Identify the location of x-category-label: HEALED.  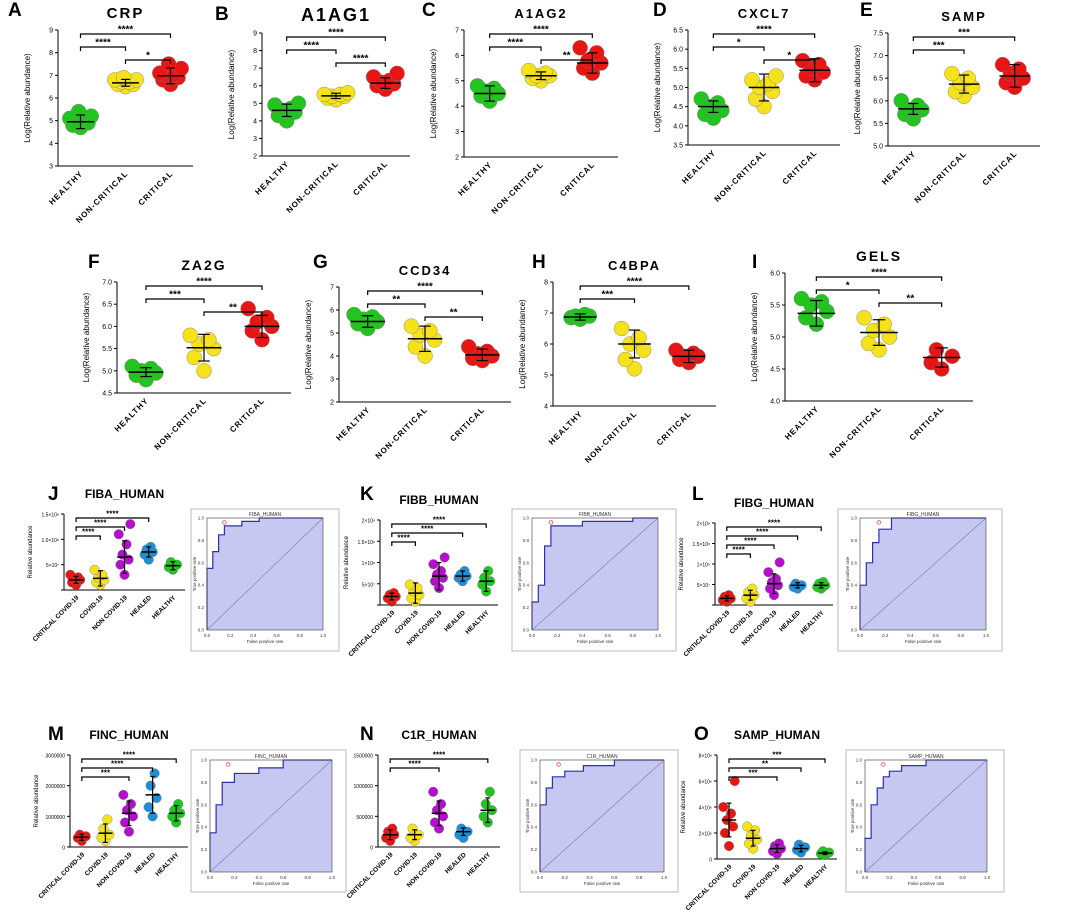
(790, 621).